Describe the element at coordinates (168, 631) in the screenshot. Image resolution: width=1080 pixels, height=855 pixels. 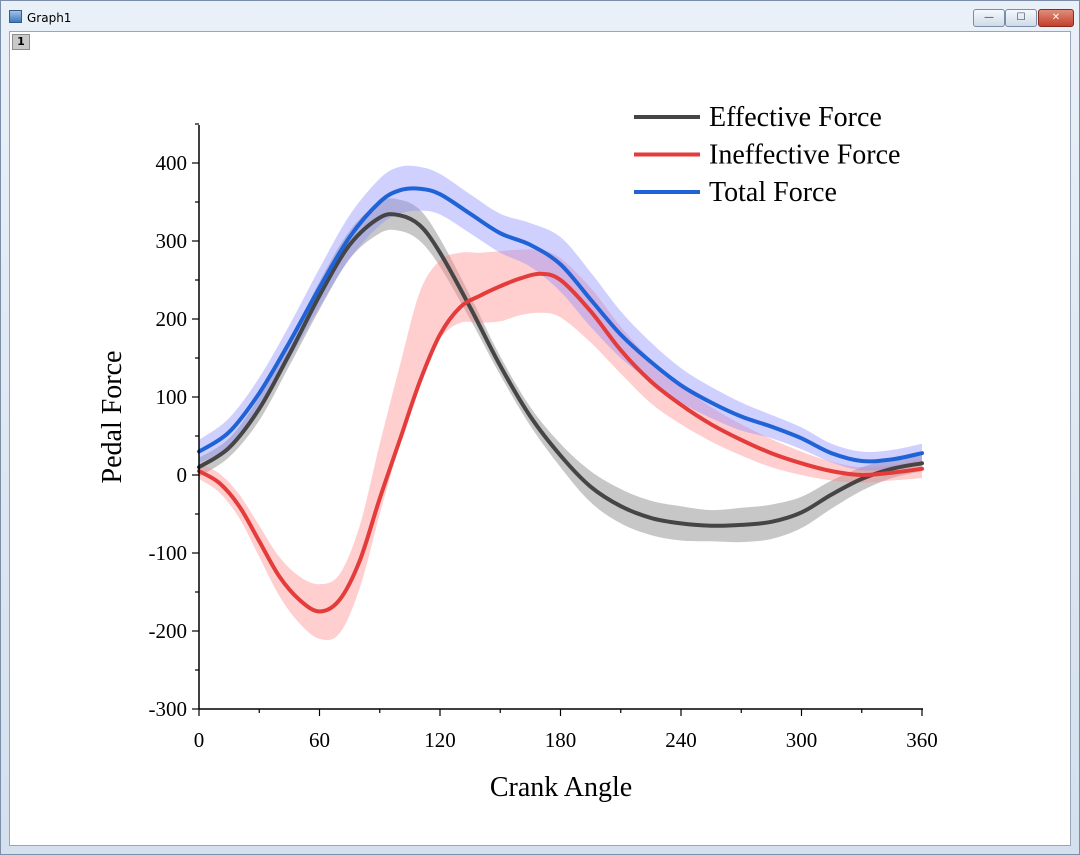
I see `y-tick-label: -200` at that location.